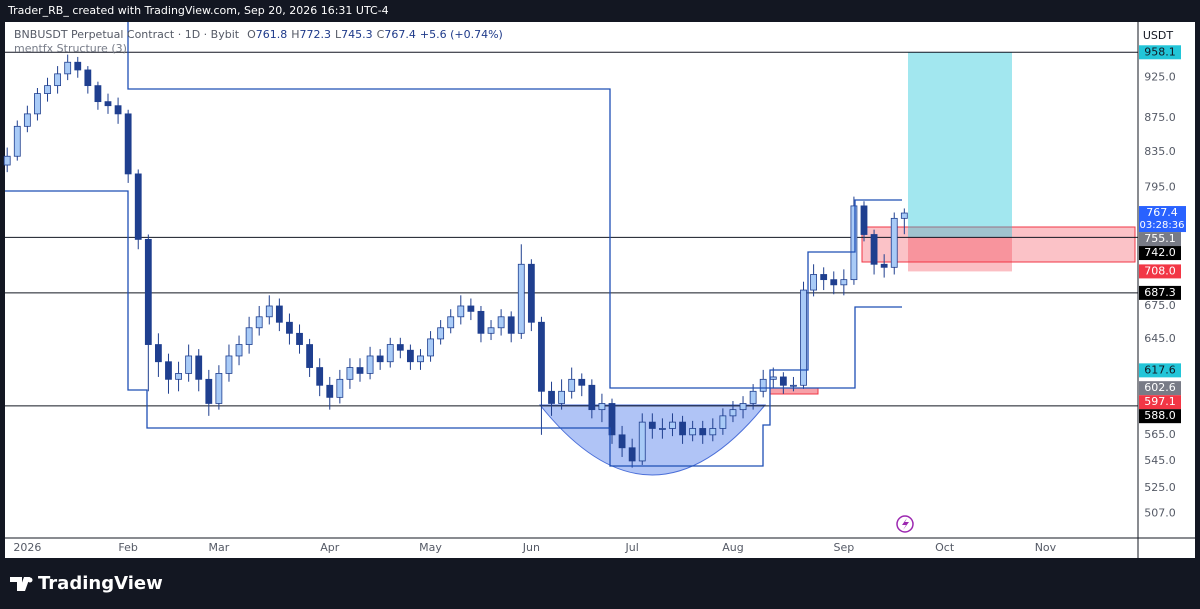 This screenshot has width=1200, height=609. Describe the element at coordinates (430, 547) in the screenshot. I see `x-tick-label: May` at that location.